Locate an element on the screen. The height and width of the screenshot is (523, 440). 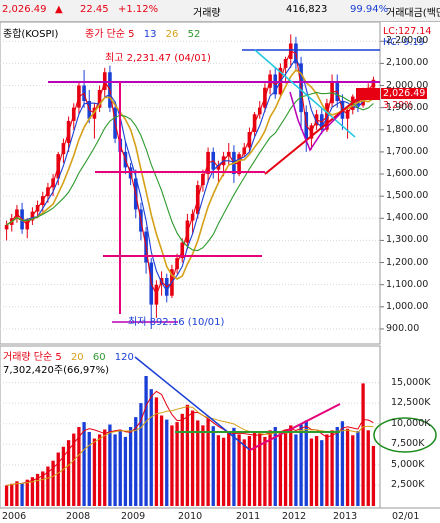
vma120-label: 120 is located at coordinates (124, 357).